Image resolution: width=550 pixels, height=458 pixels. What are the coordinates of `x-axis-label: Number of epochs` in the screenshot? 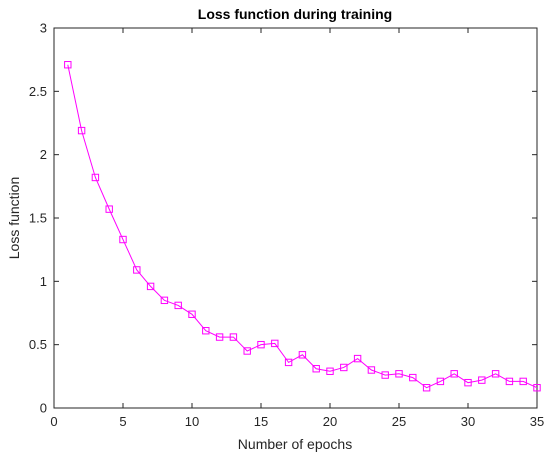 It's located at (295, 444).